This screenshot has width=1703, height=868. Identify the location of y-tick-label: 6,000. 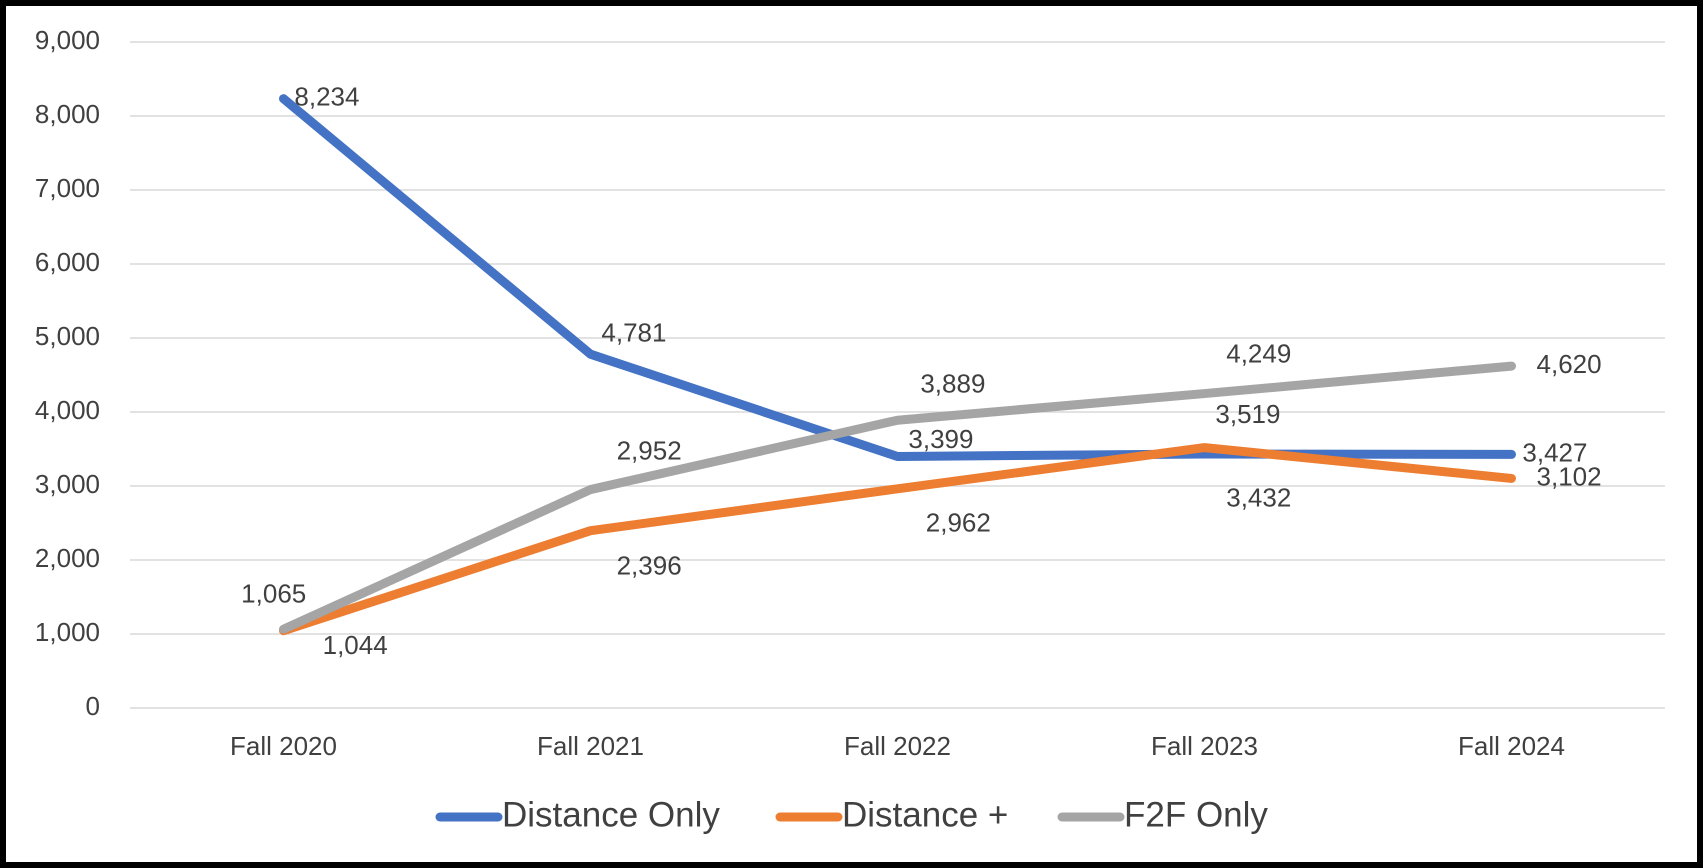
(67, 262).